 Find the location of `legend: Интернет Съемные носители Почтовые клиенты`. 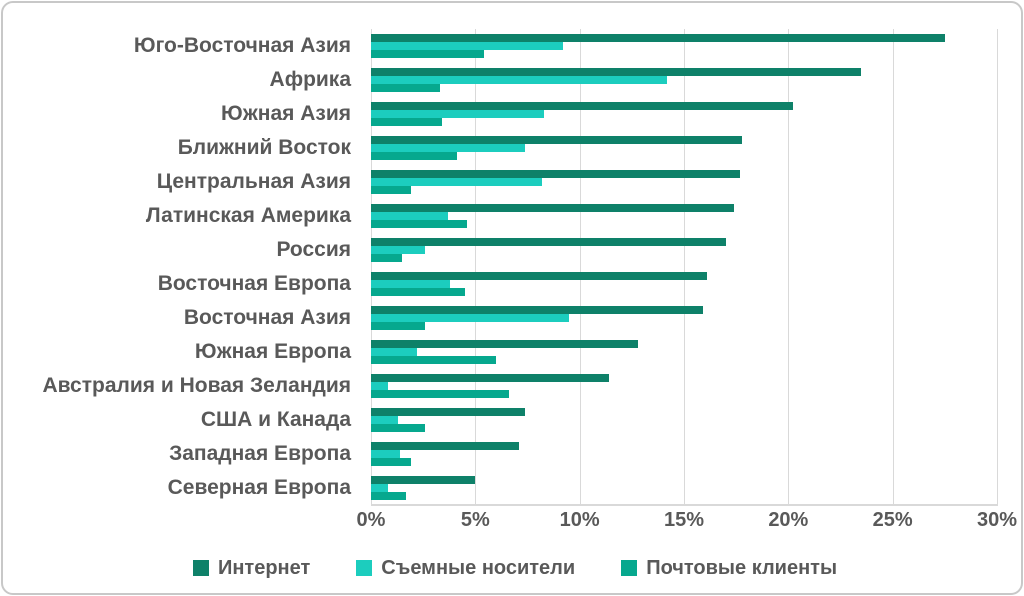

legend: Интернет Съемные носители Почтовые клиенты is located at coordinates (513, 568).